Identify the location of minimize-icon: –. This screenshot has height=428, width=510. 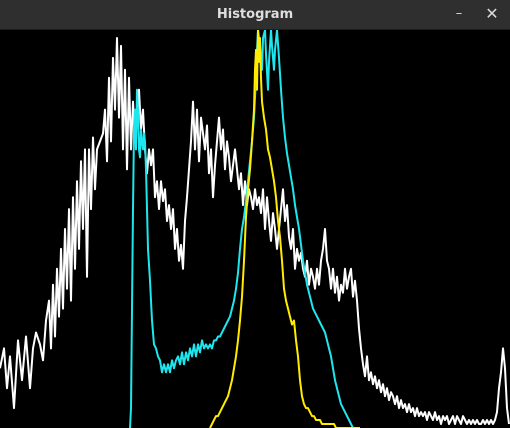
(459, 13).